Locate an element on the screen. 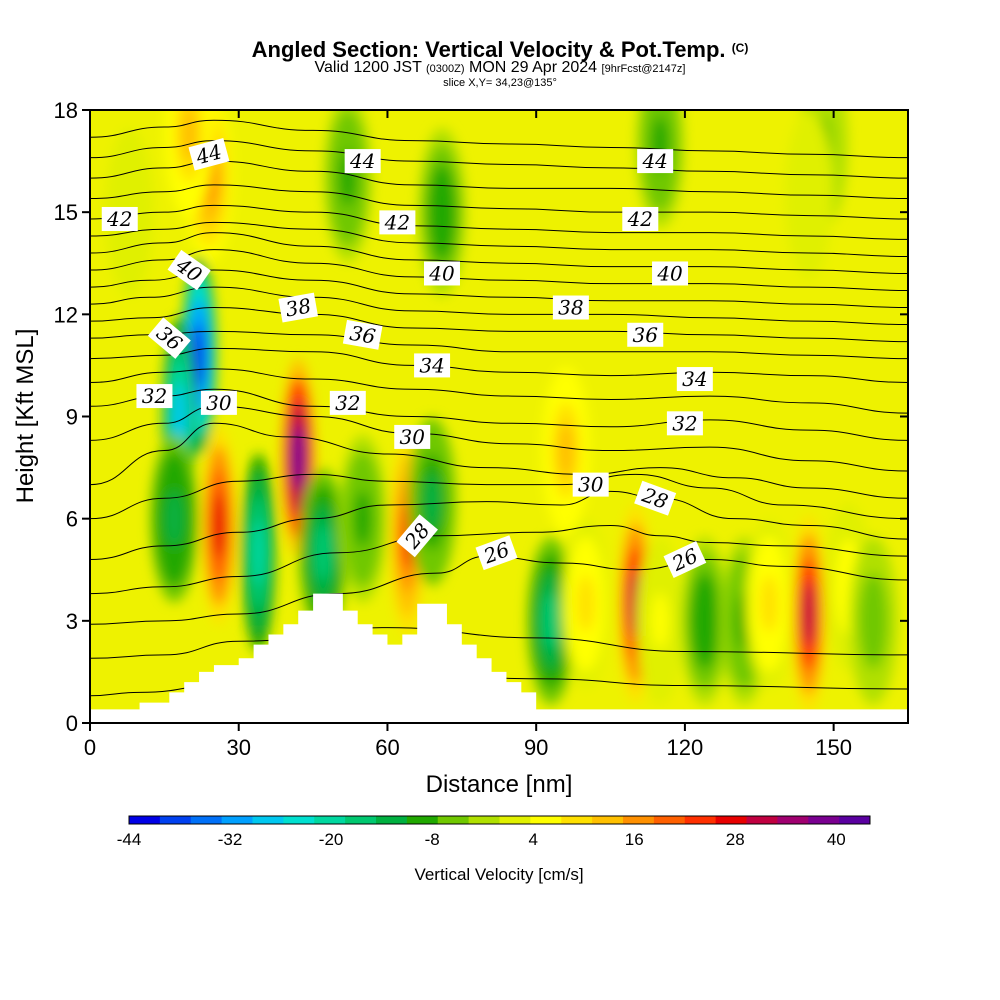  y-tick-label: 18 is located at coordinates (66, 110).